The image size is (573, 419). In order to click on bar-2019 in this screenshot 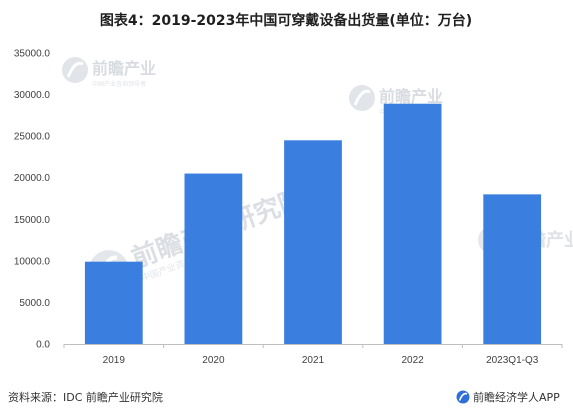, I will do `click(113, 302)`.